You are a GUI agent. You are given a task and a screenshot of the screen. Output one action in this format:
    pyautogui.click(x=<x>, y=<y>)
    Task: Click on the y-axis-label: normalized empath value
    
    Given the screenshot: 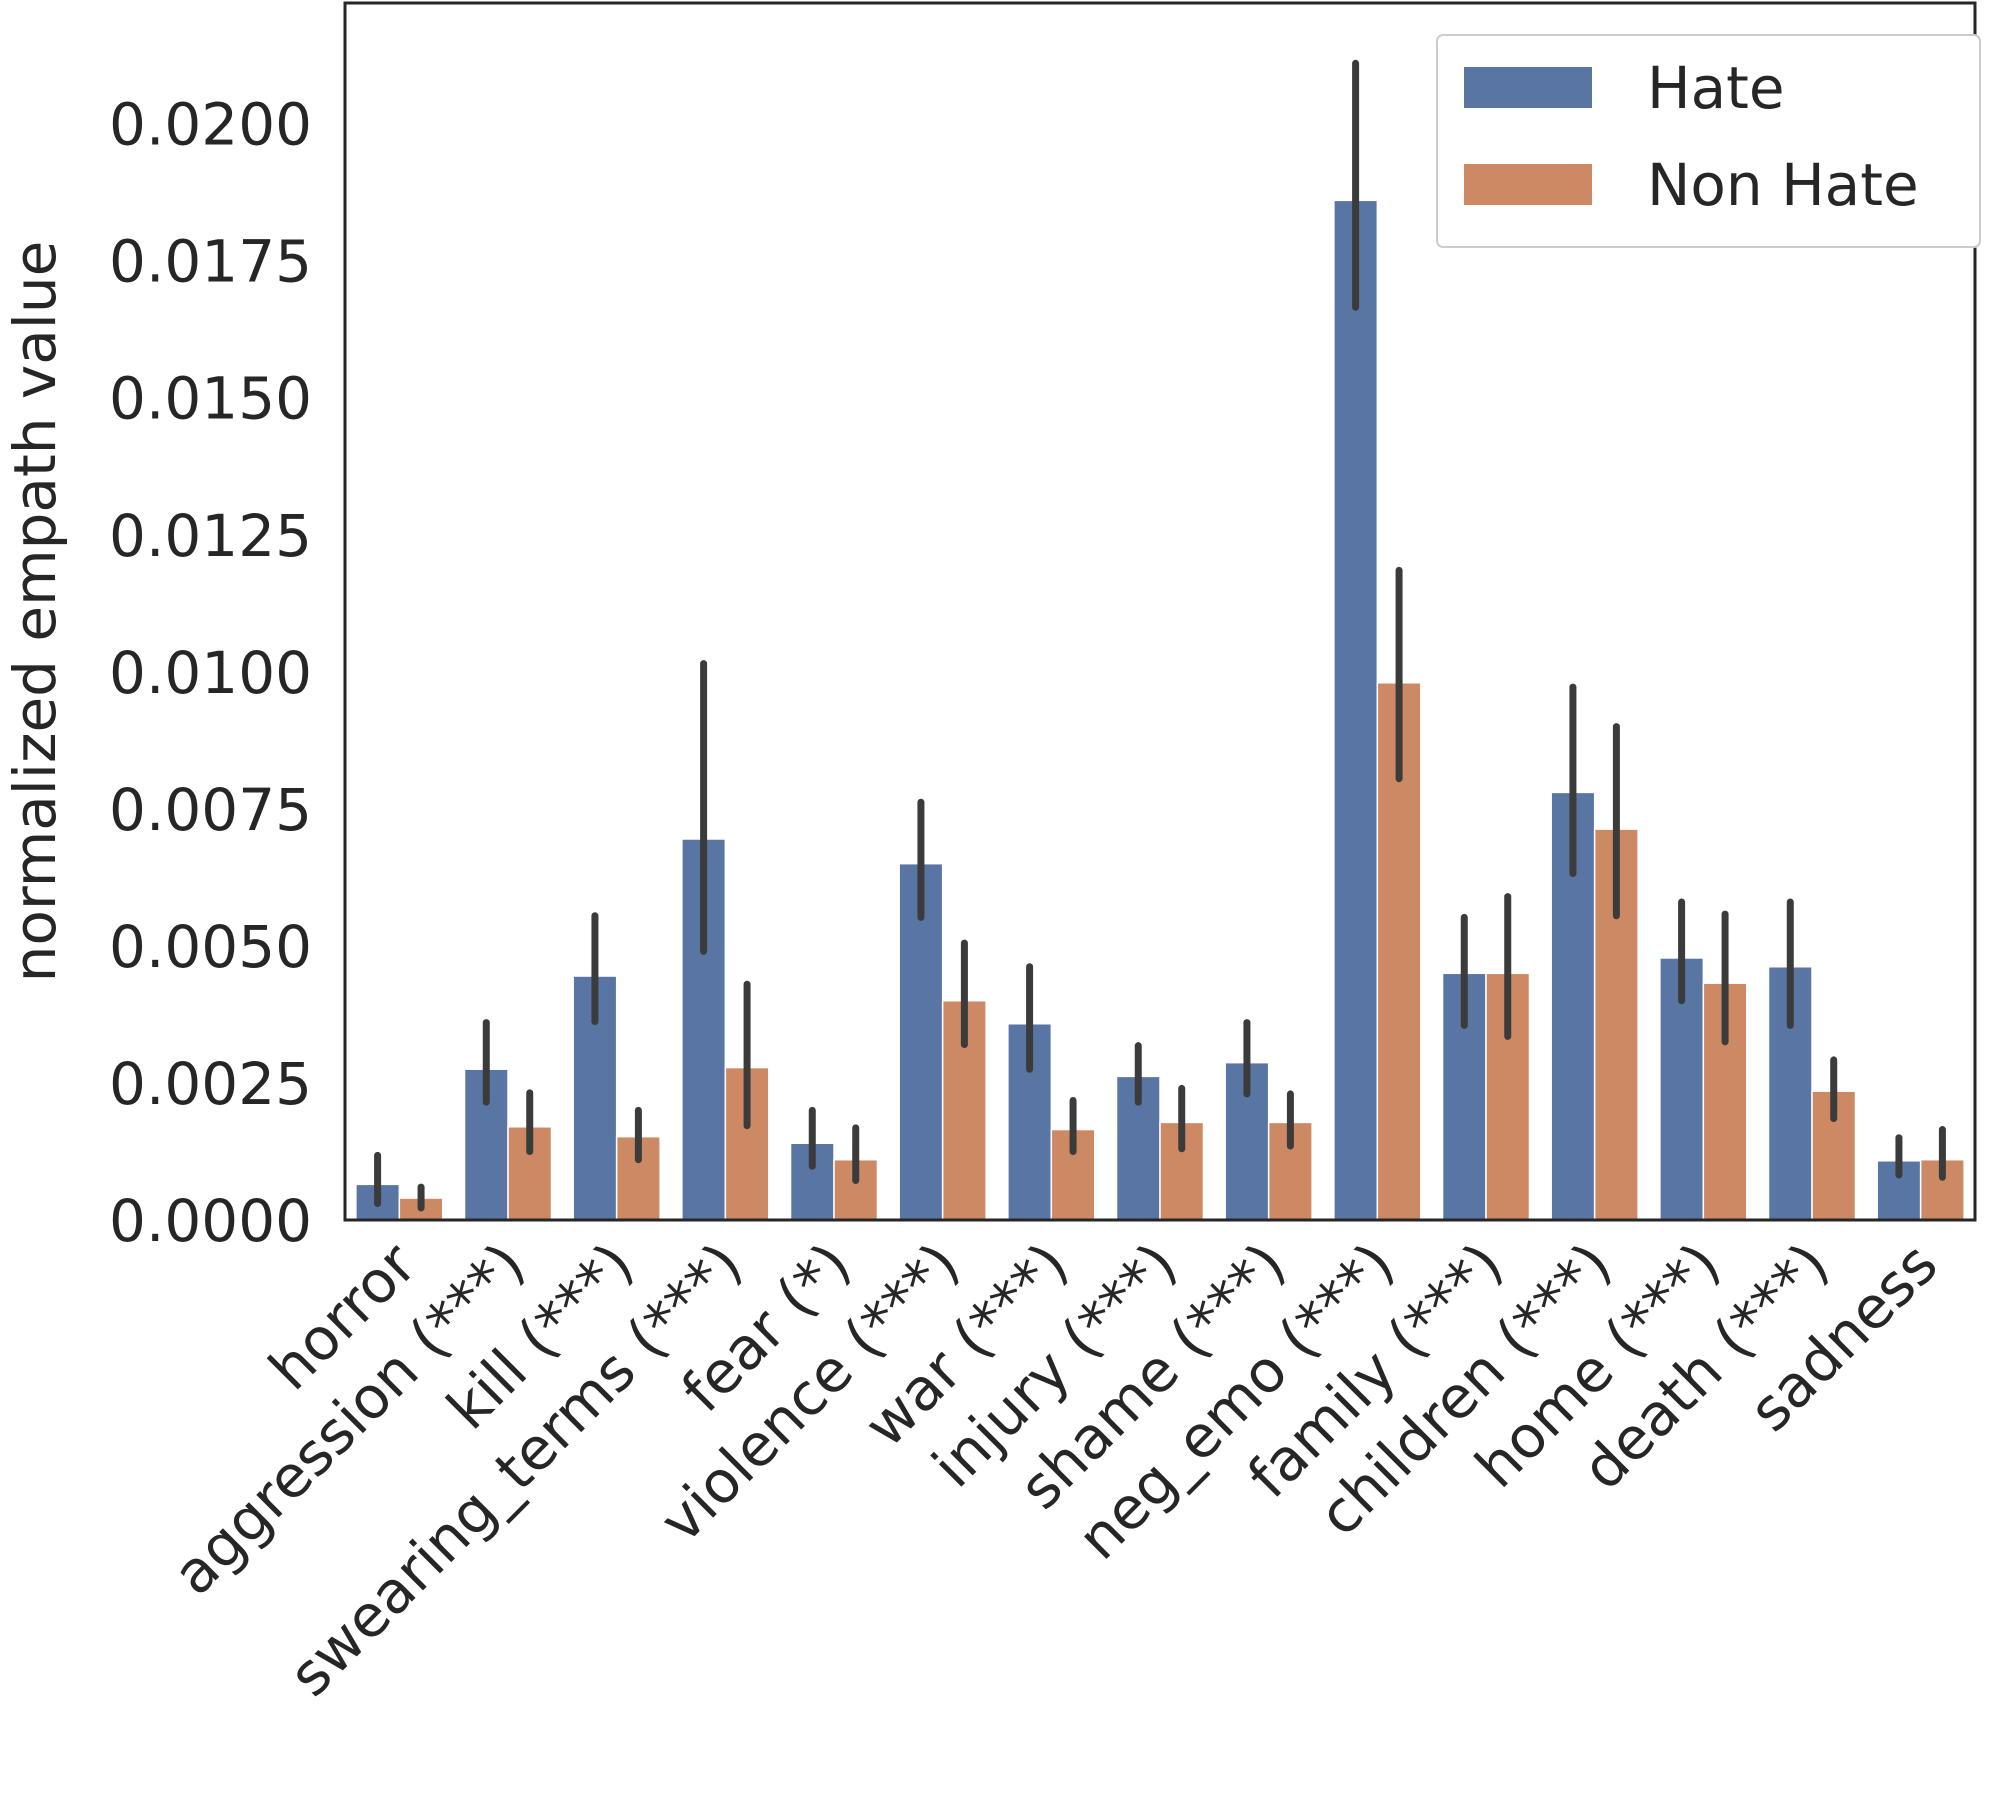 What is the action you would take?
    pyautogui.click(x=35, y=612)
    